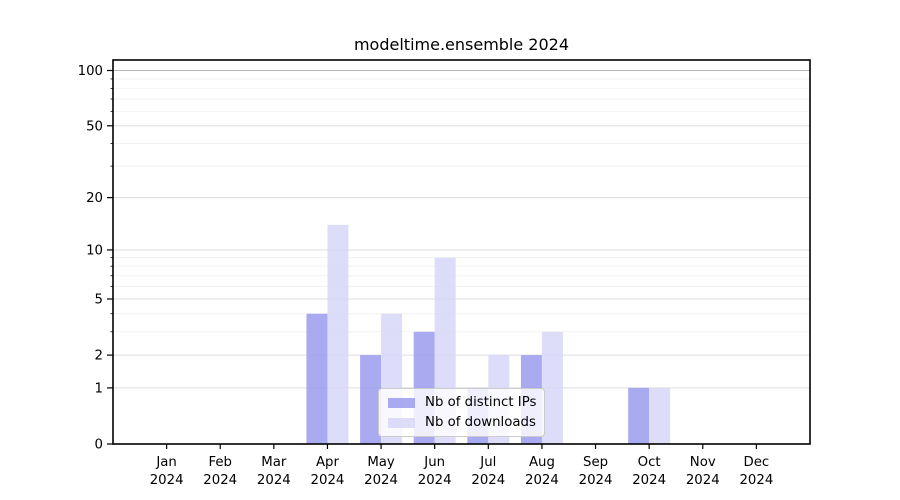 The image size is (900, 500). Describe the element at coordinates (94, 126) in the screenshot. I see `y-tick-label: 50` at that location.